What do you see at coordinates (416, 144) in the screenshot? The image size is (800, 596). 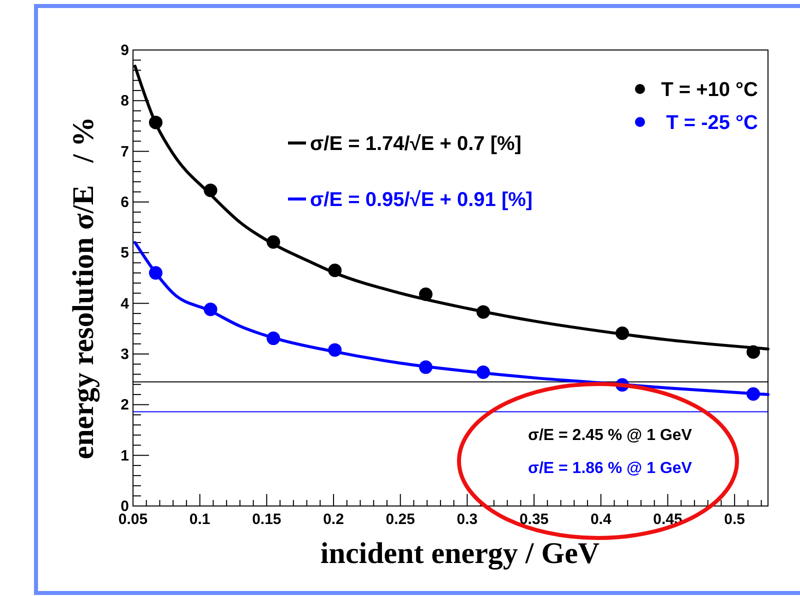 I see `legend-label: σ/E = 1.74/√E + 0.7 [%]` at bounding box center [416, 144].